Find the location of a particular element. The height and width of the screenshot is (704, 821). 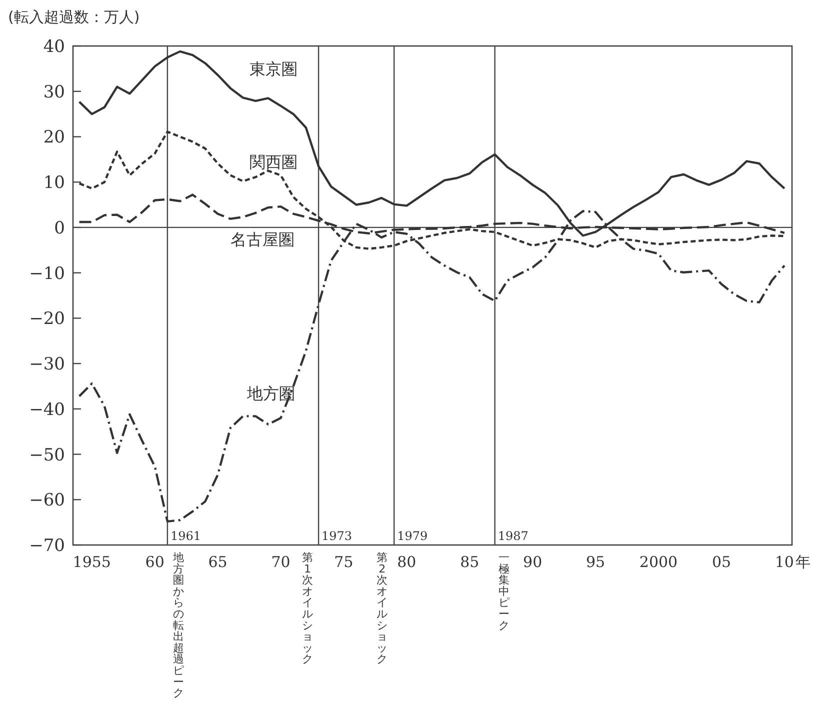

y-tick-label: 10 is located at coordinates (54, 183).